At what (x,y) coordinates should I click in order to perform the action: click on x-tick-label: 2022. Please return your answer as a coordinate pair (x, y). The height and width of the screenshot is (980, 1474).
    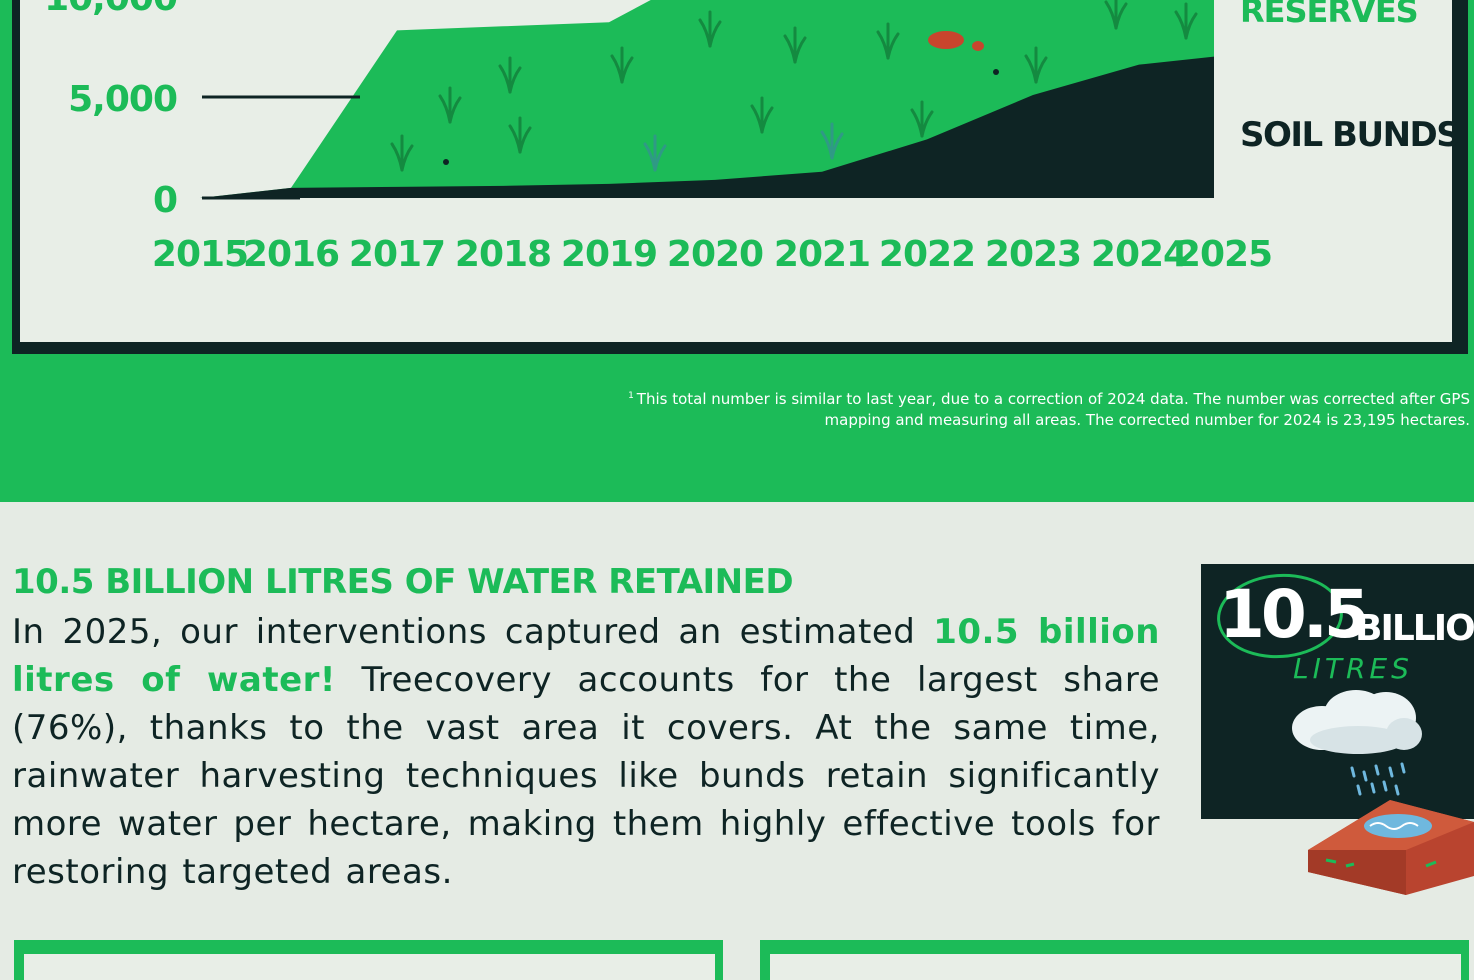
    Looking at the image, I should click on (927, 254).